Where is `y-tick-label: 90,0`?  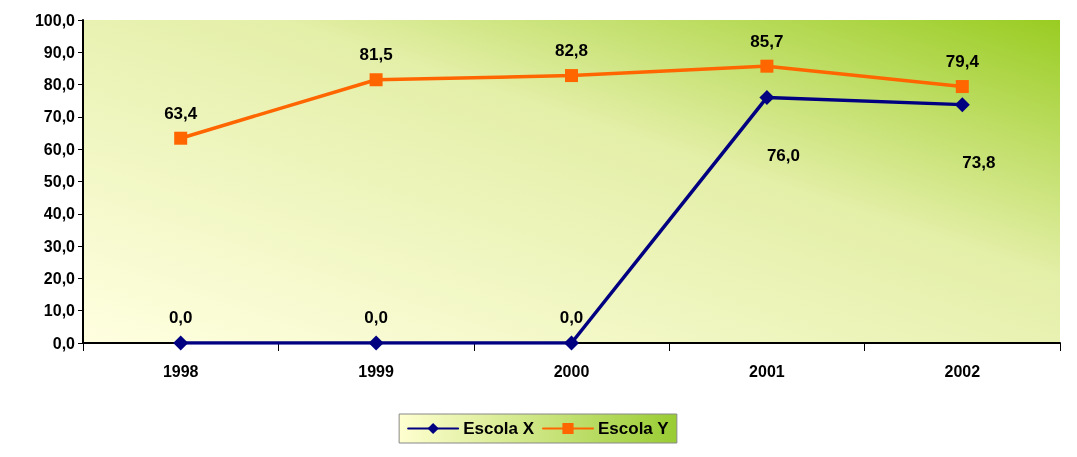
y-tick-label: 90,0 is located at coordinates (59, 52).